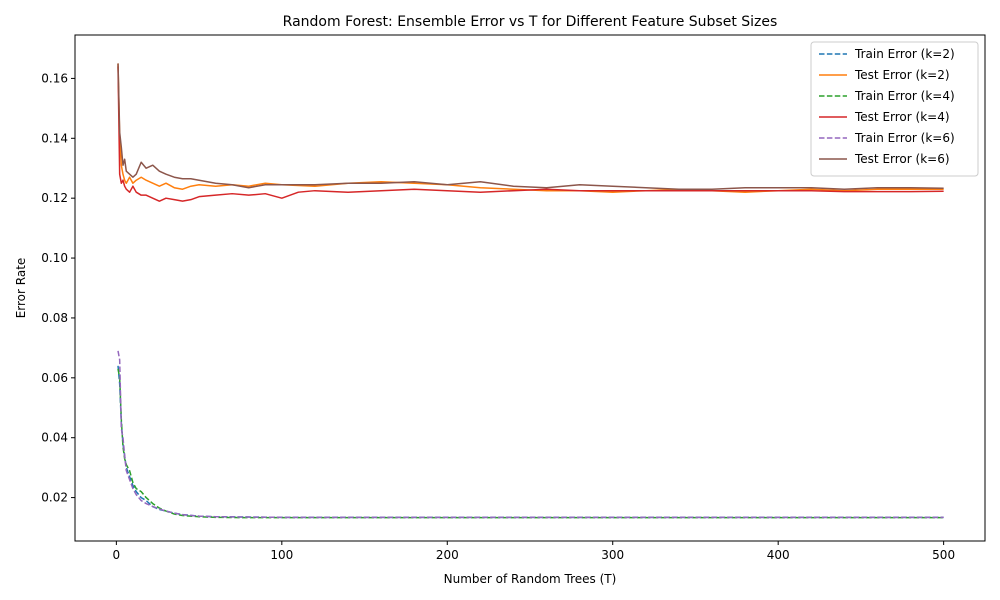 The image size is (1000, 600). I want to click on x-axis: 0 100 200 300 400 500, so click(534, 551).